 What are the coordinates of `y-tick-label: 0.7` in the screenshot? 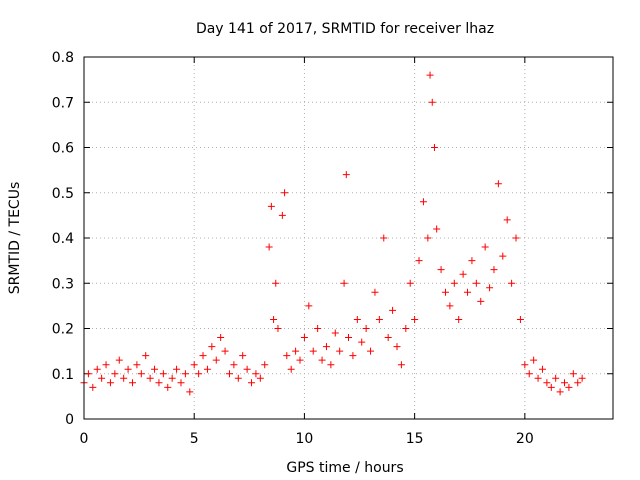 It's located at (63, 103).